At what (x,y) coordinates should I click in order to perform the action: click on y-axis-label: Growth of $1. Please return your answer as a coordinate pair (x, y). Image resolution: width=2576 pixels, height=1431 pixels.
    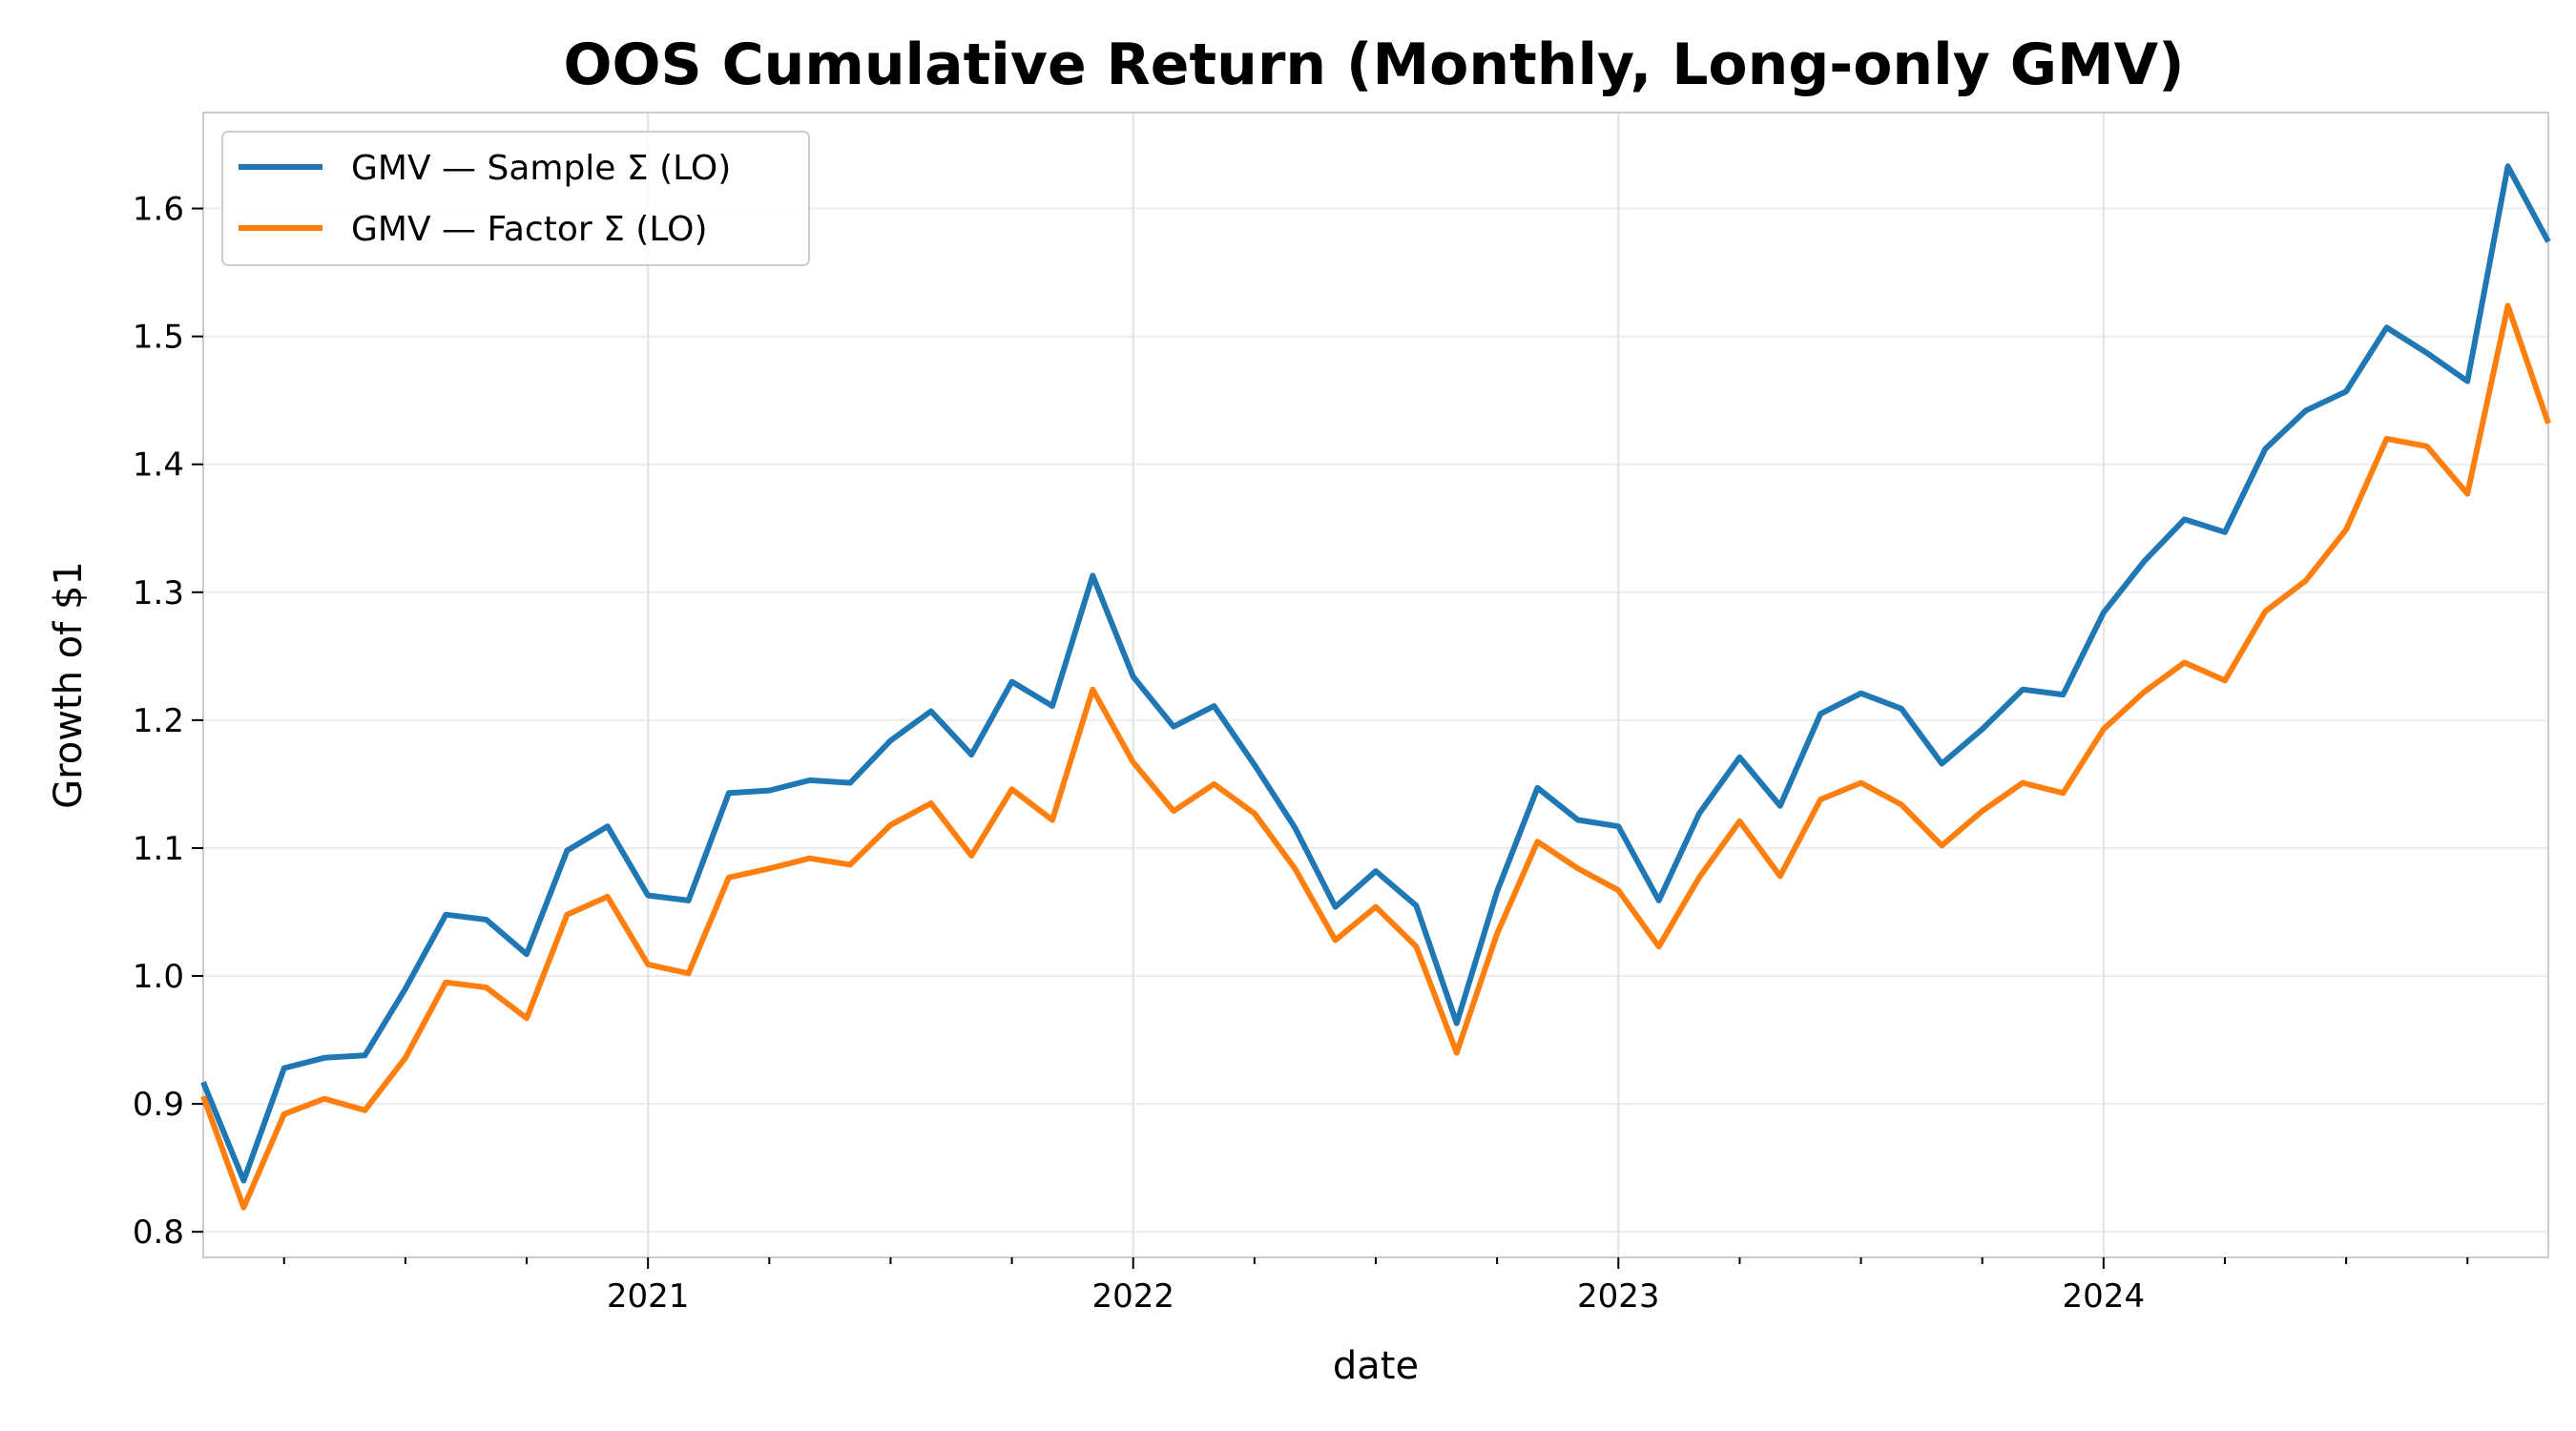
    Looking at the image, I should click on (69, 685).